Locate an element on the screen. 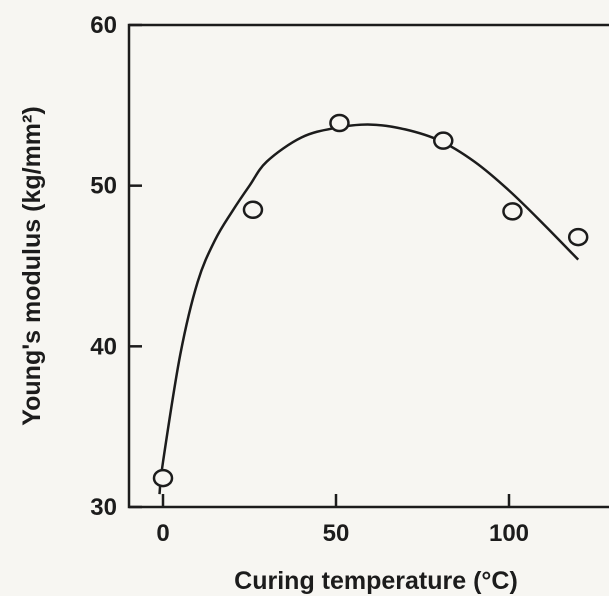 The width and height of the screenshot is (609, 596). y-tick-label: 30 is located at coordinates (103, 507).